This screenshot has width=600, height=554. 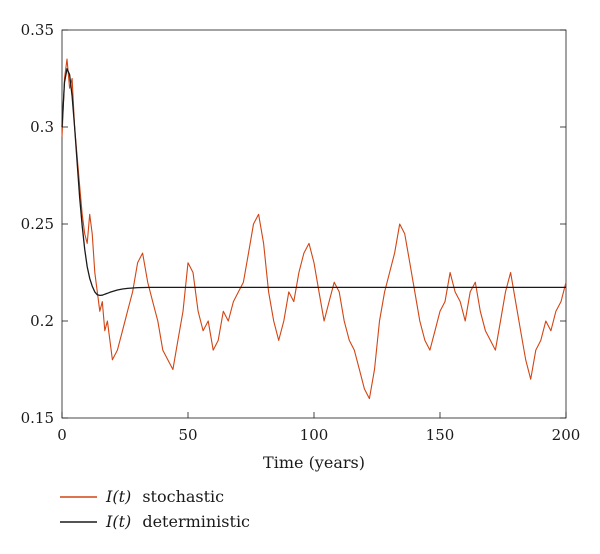 What do you see at coordinates (314, 435) in the screenshot?
I see `x-tick-label: 100` at bounding box center [314, 435].